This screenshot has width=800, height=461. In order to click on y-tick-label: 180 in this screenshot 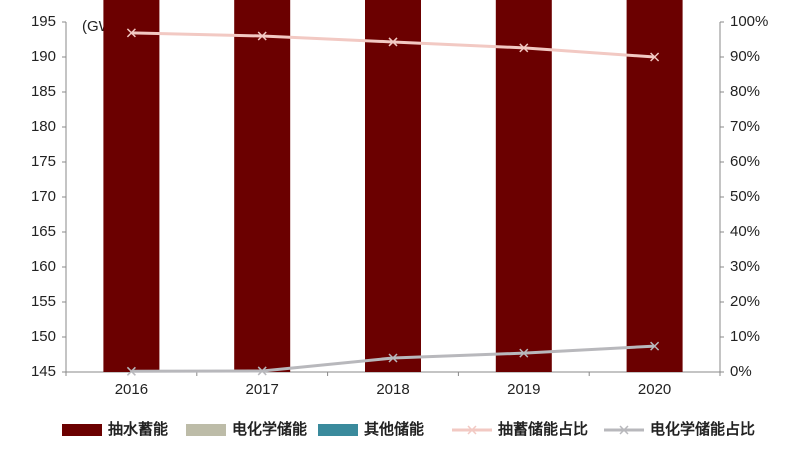, I will do `click(43, 126)`.